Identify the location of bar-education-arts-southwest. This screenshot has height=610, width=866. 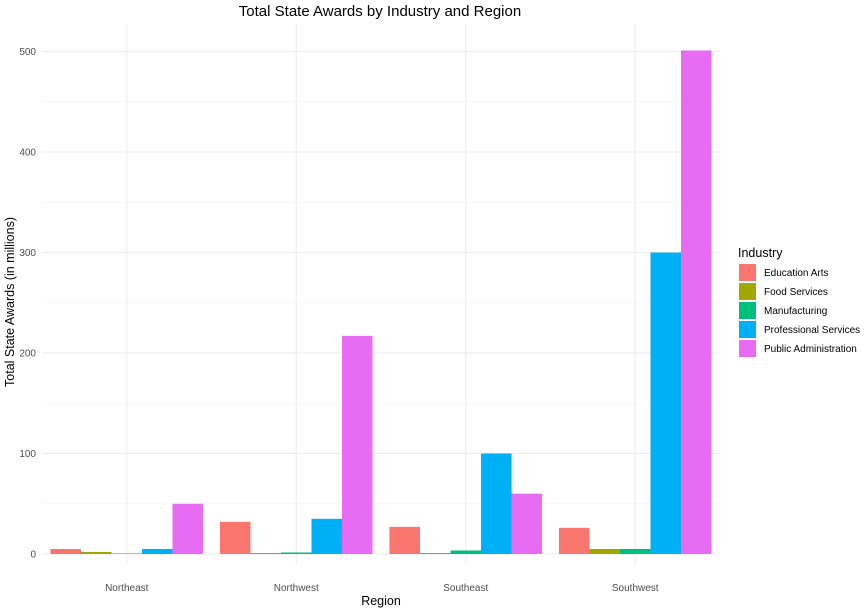
(574, 540).